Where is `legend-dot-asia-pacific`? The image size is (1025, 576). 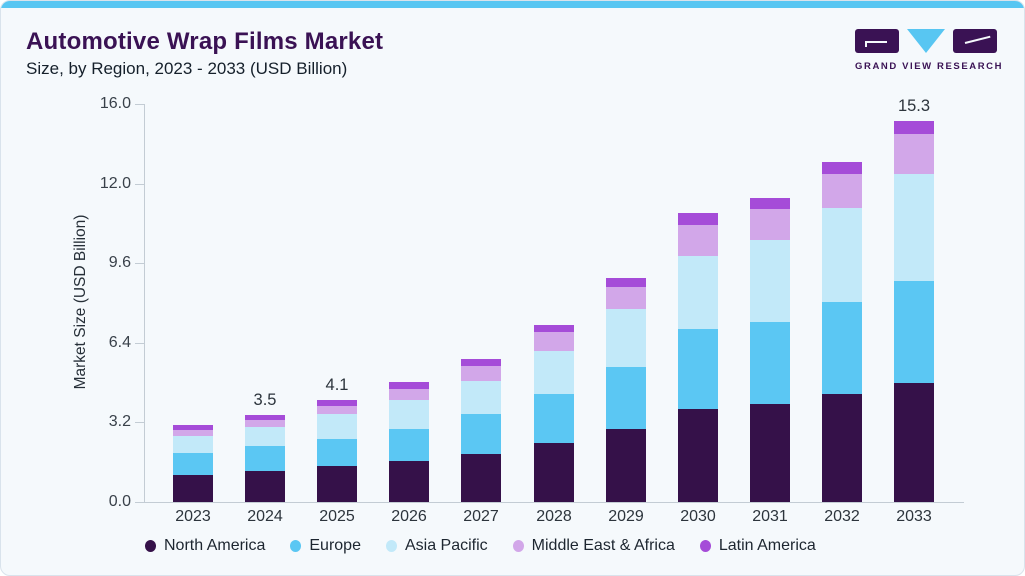 legend-dot-asia-pacific is located at coordinates (391, 546).